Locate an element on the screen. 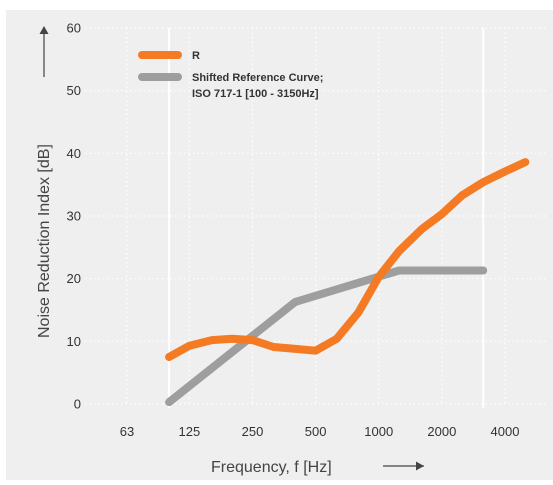 This screenshot has width=553, height=485. legend-label-reference-line1: Shifted Reference Curve; is located at coordinates (257, 78).